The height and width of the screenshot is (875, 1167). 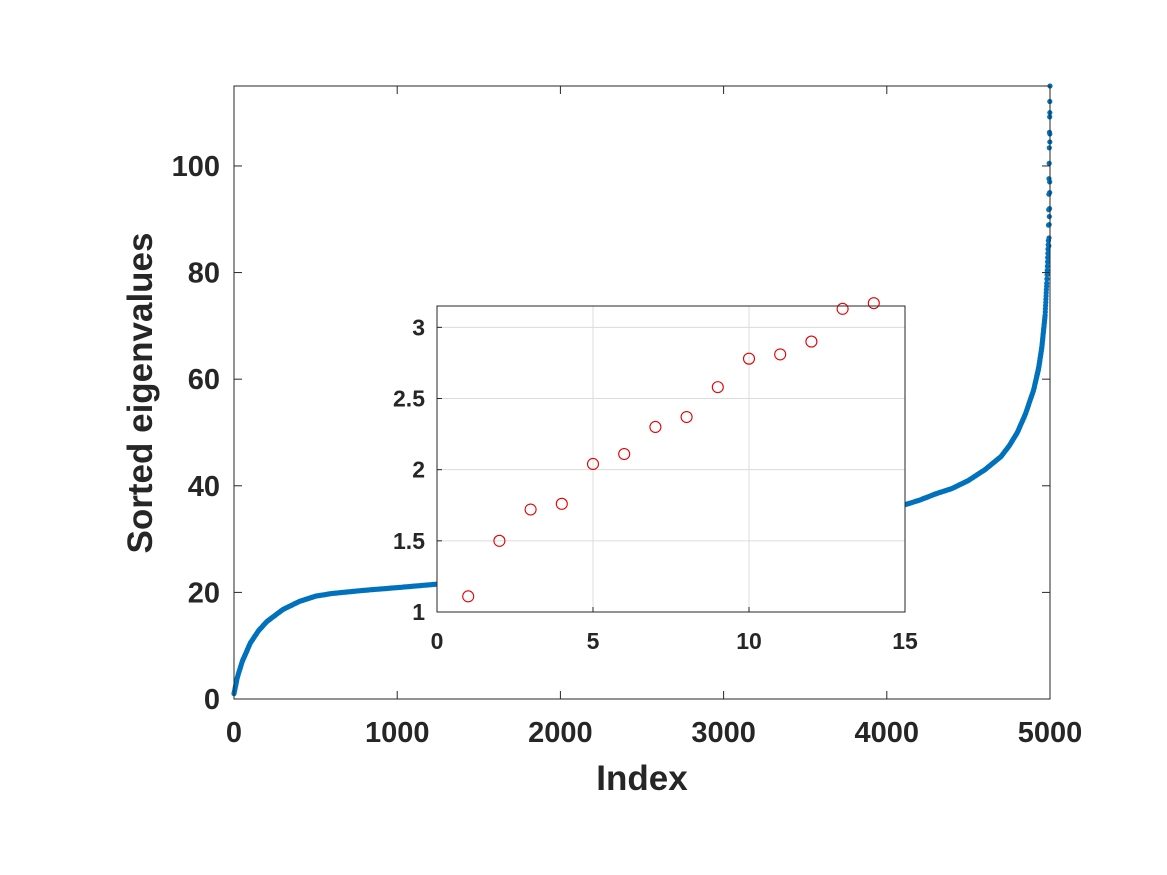 What do you see at coordinates (418, 327) in the screenshot?
I see `inset-y-tick-label: 3` at bounding box center [418, 327].